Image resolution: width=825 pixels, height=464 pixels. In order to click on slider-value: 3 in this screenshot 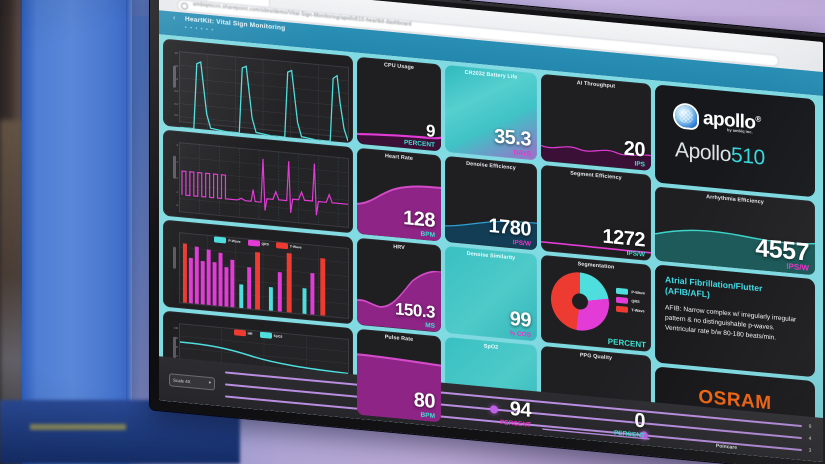, I will do `click(810, 450)`.